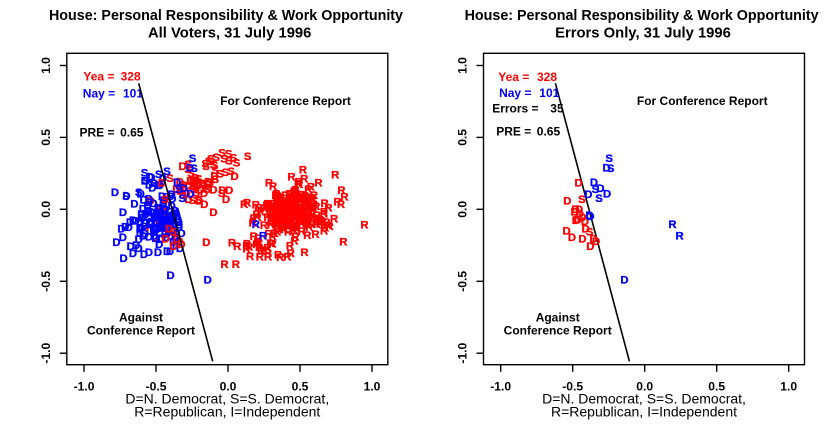 The image size is (832, 432). Describe the element at coordinates (549, 93) in the screenshot. I see `svg-text: 101` at that location.